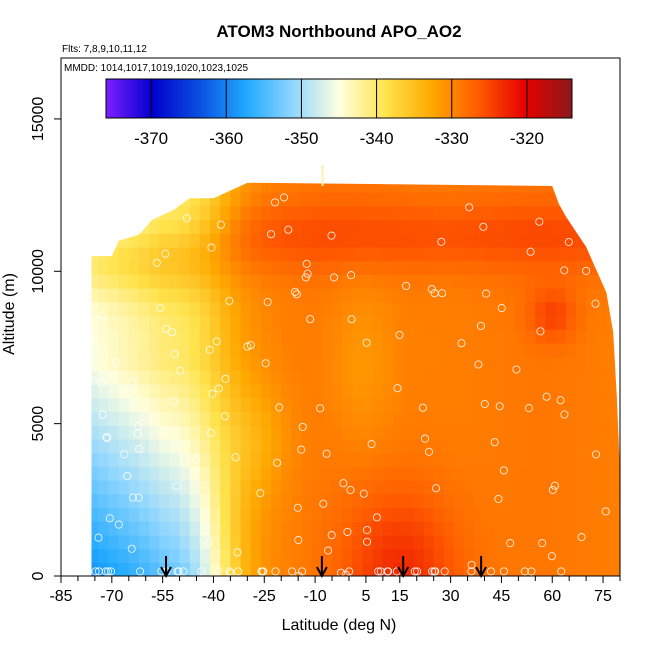 The width and height of the screenshot is (650, 655). Describe the element at coordinates (338, 31) in the screenshot. I see `chart-title: ATOM3 Northbound APO_AO2` at that location.